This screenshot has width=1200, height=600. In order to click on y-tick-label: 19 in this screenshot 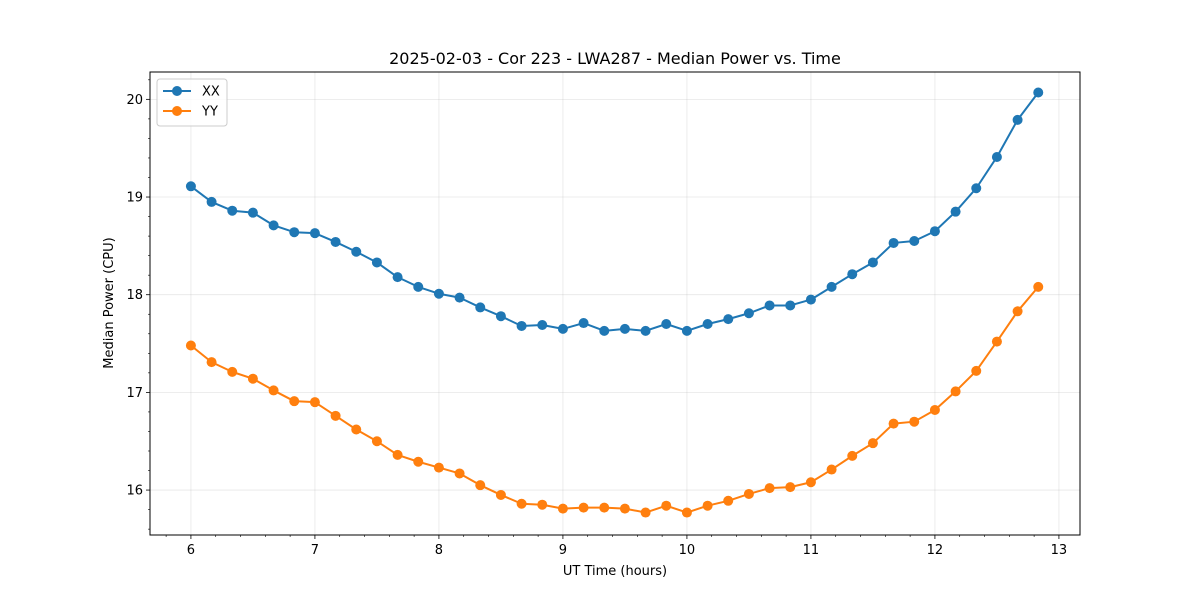, I will do `click(134, 198)`.